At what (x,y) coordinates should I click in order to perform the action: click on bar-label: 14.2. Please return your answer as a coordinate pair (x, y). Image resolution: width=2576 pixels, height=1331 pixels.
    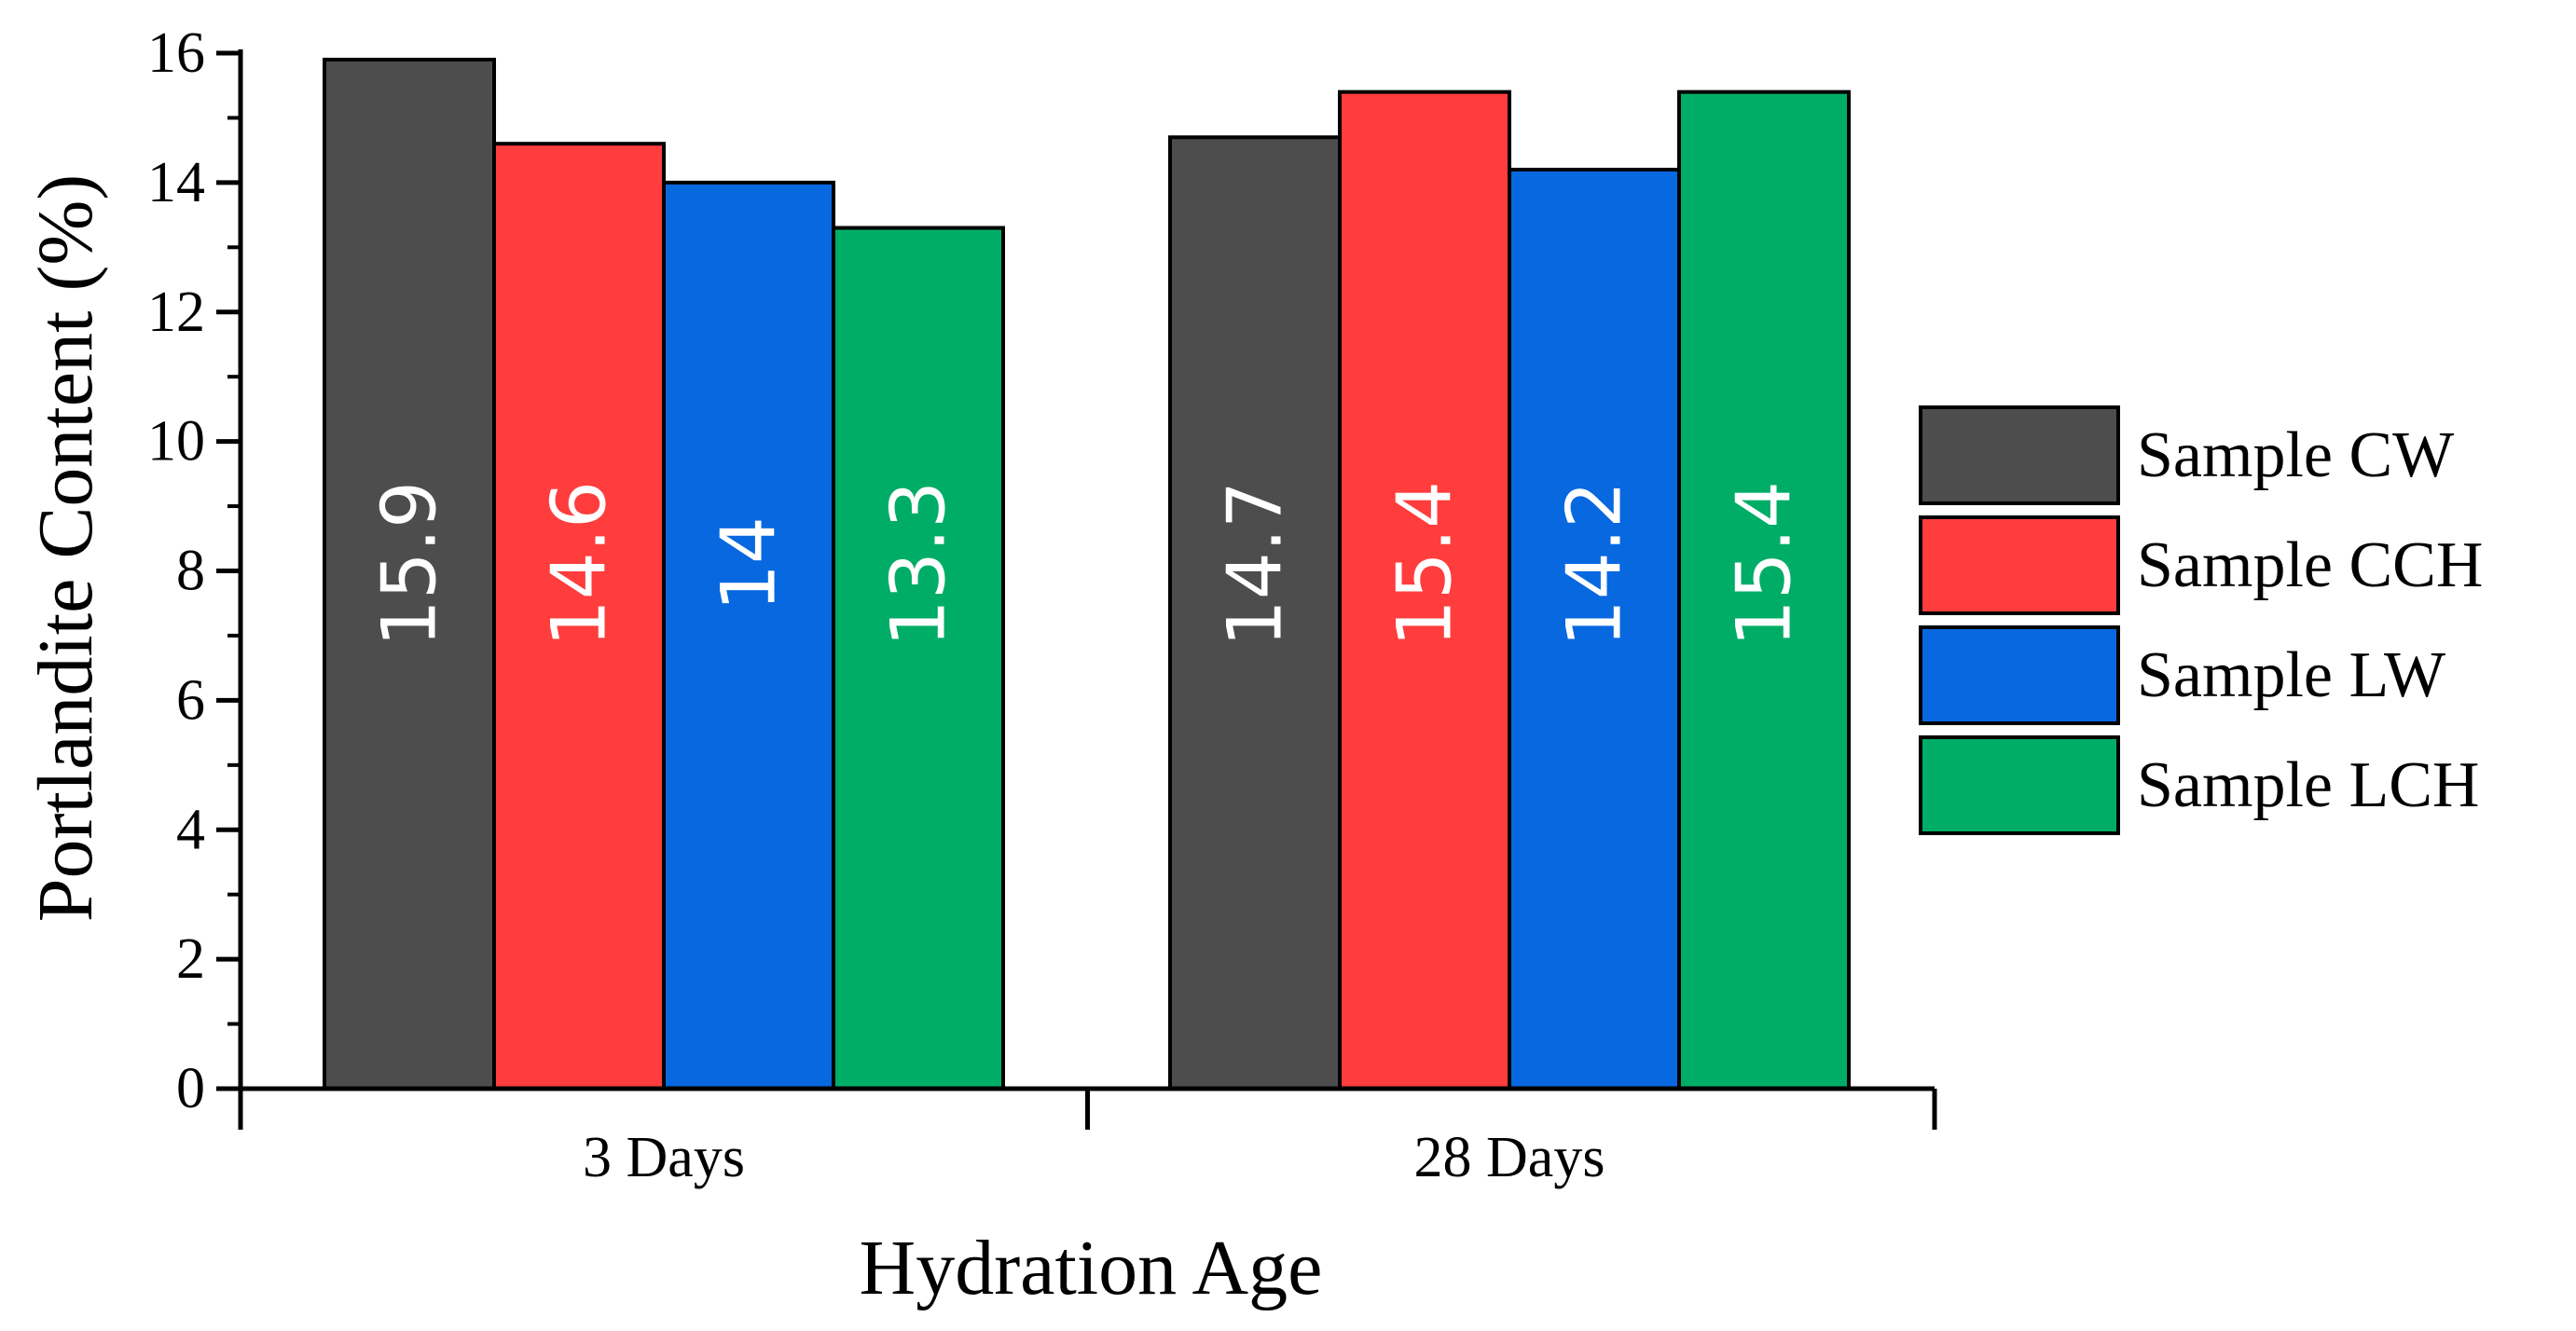
    Looking at the image, I should click on (1594, 564).